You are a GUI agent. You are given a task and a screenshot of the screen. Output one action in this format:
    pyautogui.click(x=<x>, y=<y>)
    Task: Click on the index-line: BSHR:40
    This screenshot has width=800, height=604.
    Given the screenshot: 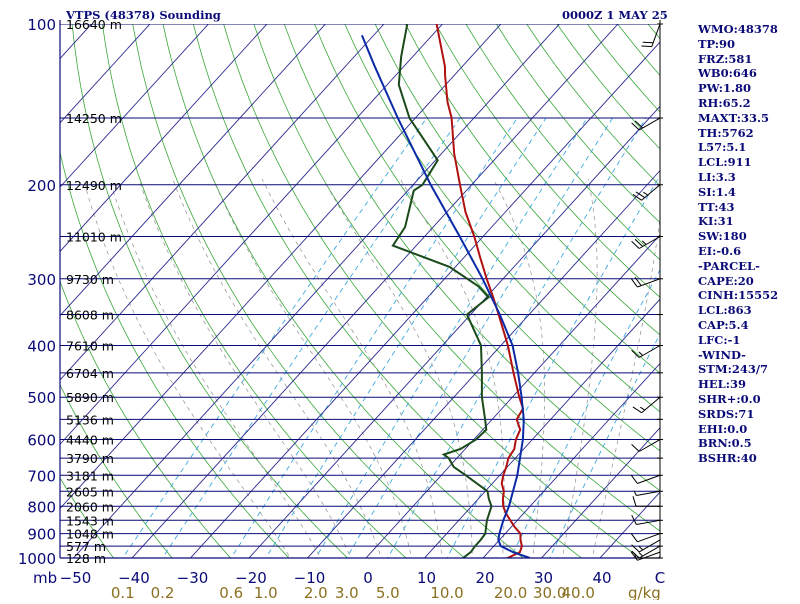 What is the action you would take?
    pyautogui.click(x=748, y=458)
    